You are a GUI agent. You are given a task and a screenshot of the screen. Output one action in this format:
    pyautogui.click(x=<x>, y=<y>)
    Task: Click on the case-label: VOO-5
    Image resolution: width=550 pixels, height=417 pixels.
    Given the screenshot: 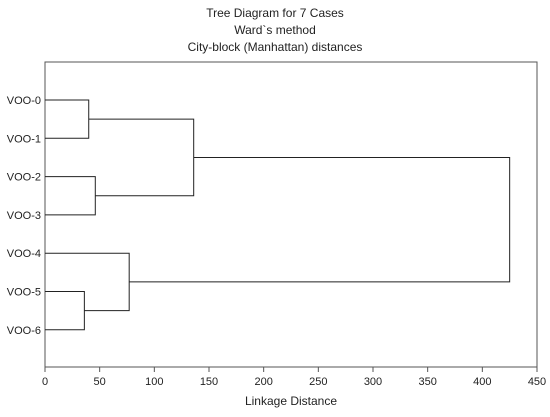 What is the action you would take?
    pyautogui.click(x=24, y=293)
    